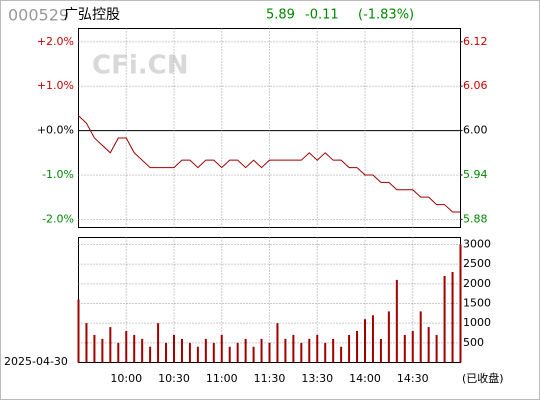 This screenshot has height=400, width=540. Describe the element at coordinates (475, 218) in the screenshot. I see `y-tick-label: 5.88` at that location.